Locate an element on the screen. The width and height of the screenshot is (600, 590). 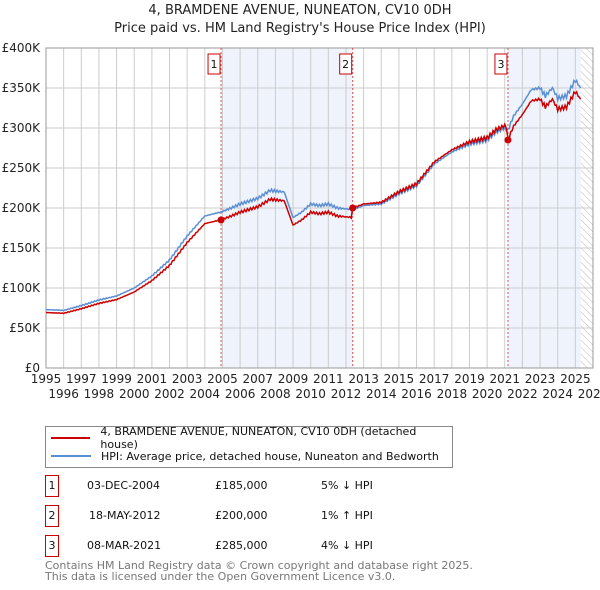
sale-price: £200,000 is located at coordinates (241, 515).